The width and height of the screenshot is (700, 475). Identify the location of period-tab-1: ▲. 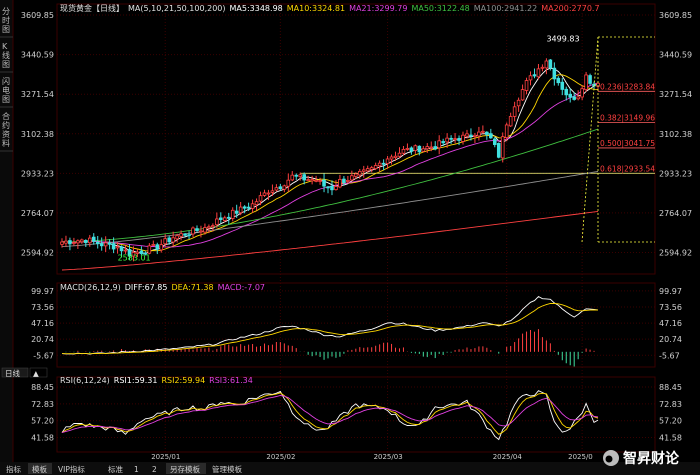
(38, 372).